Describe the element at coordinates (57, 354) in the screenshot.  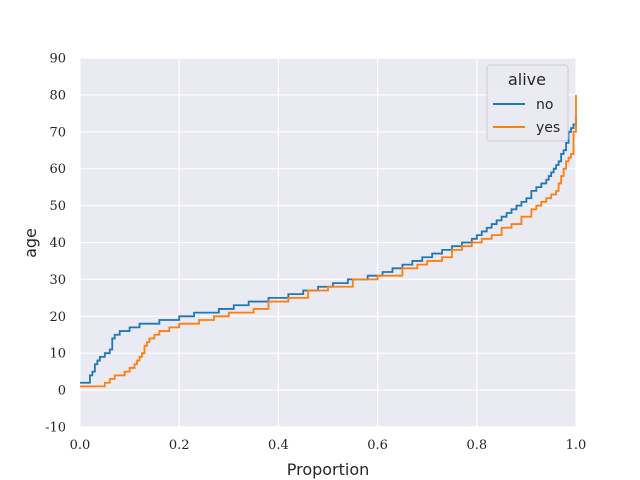
I see `y-tick-label: 10` at that location.